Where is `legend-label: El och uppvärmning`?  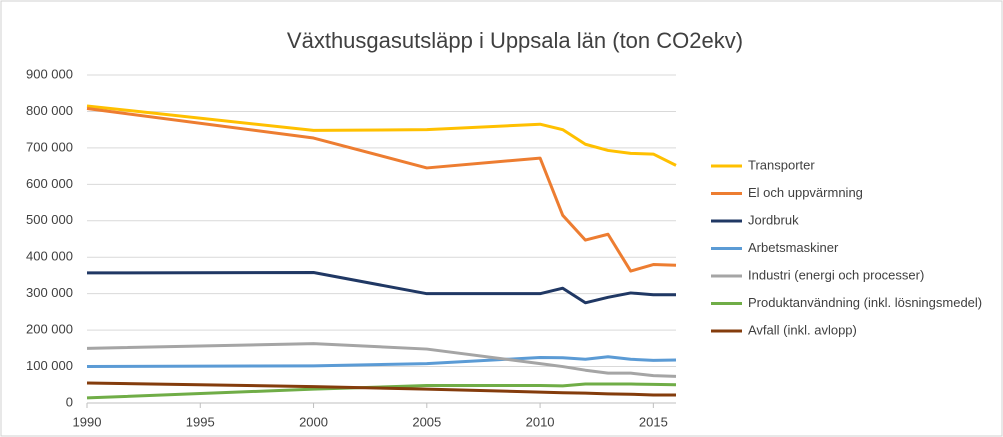 legend-label: El och uppvärmning is located at coordinates (805, 192).